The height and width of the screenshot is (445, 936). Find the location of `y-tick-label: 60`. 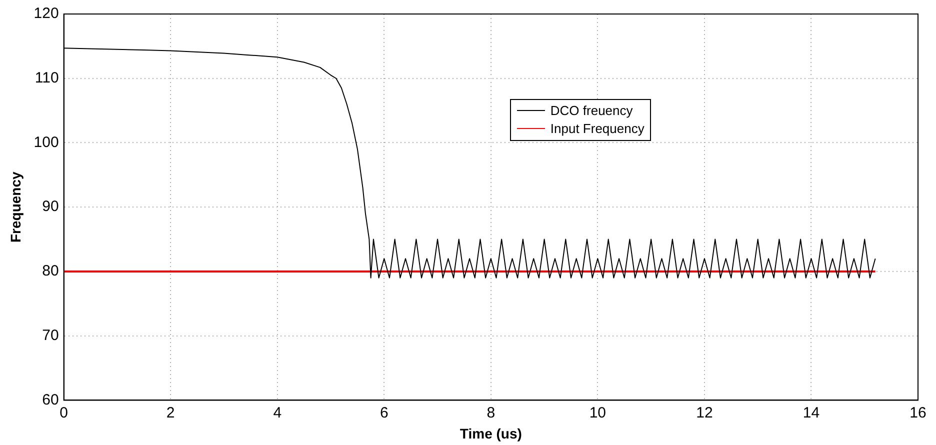

y-tick-label: 60 is located at coordinates (50, 399).